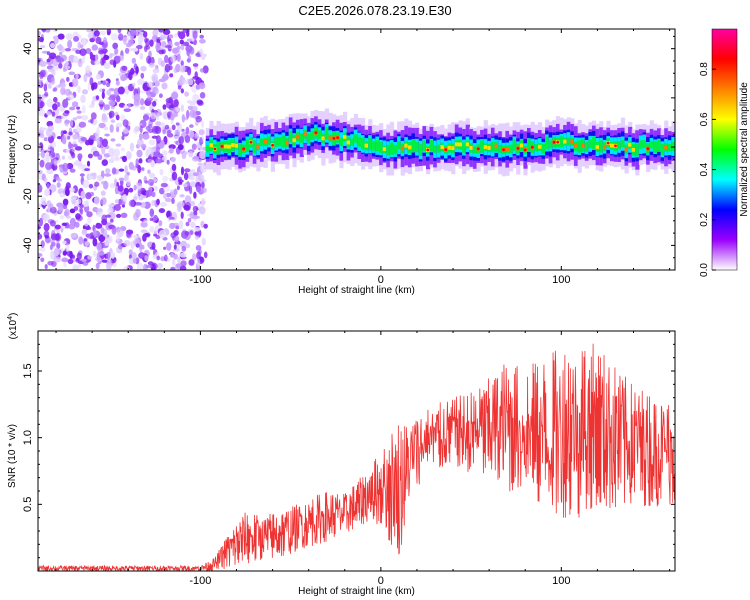  What do you see at coordinates (28, 437) in the screenshot?
I see `y-tick-label: 1.0` at bounding box center [28, 437].